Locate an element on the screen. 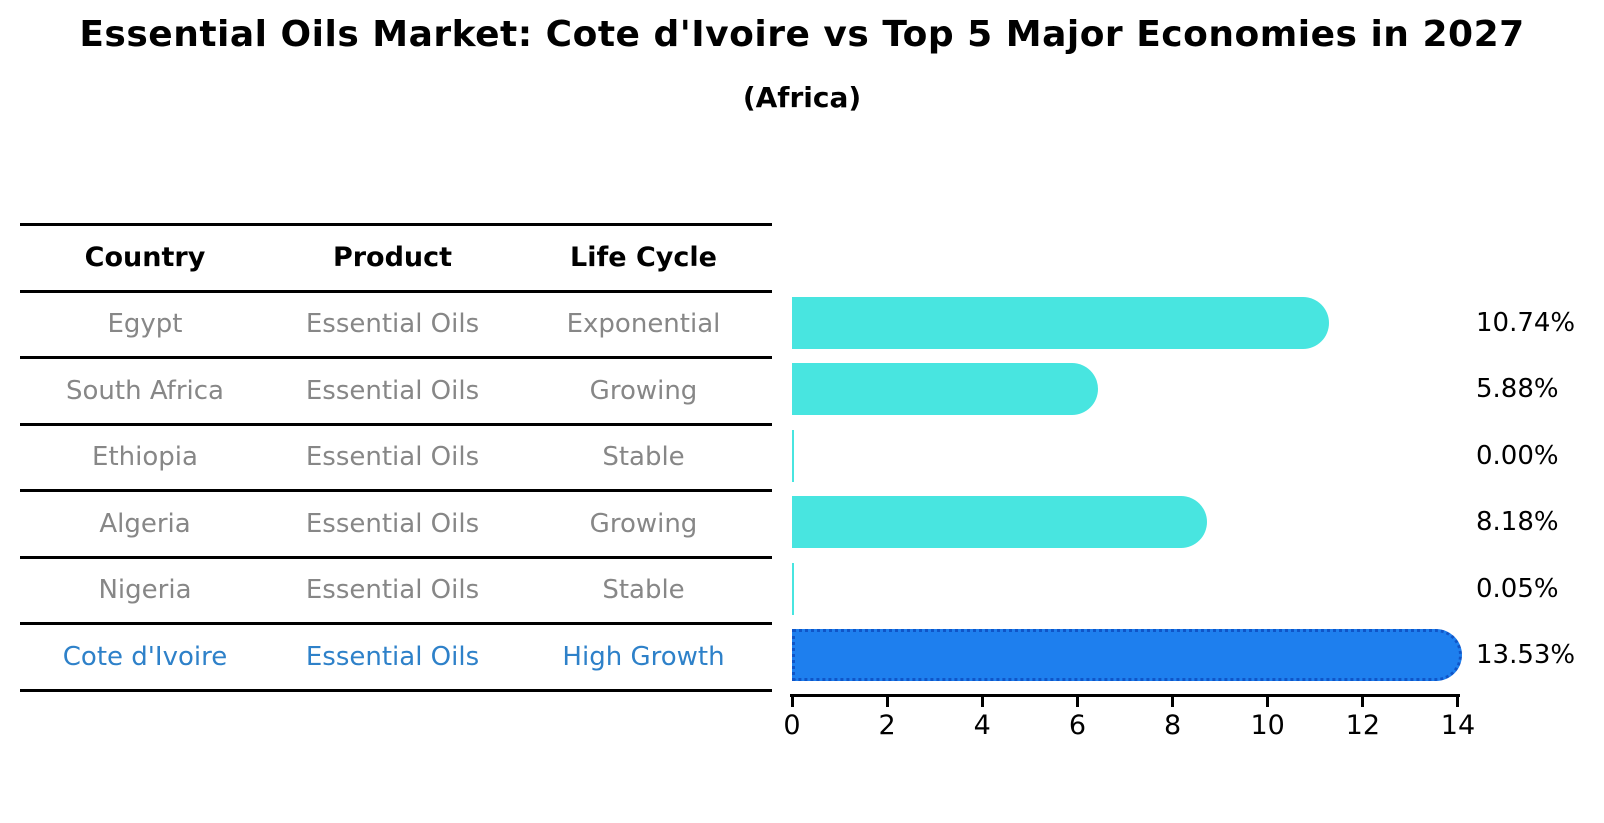 The image size is (1604, 823). chart-subtitle: (Africa) is located at coordinates (802, 97).